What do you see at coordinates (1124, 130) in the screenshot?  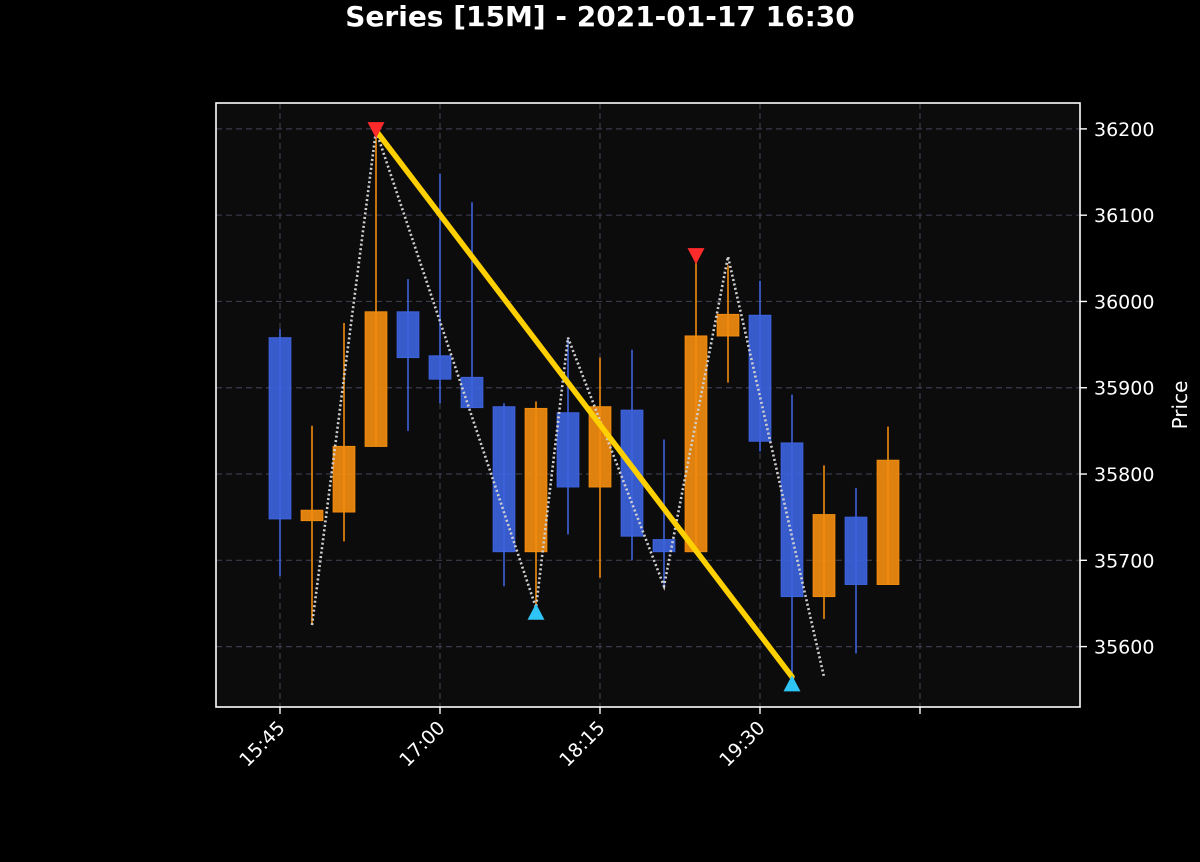 I see `y-tick-label: 36200` at bounding box center [1124, 130].